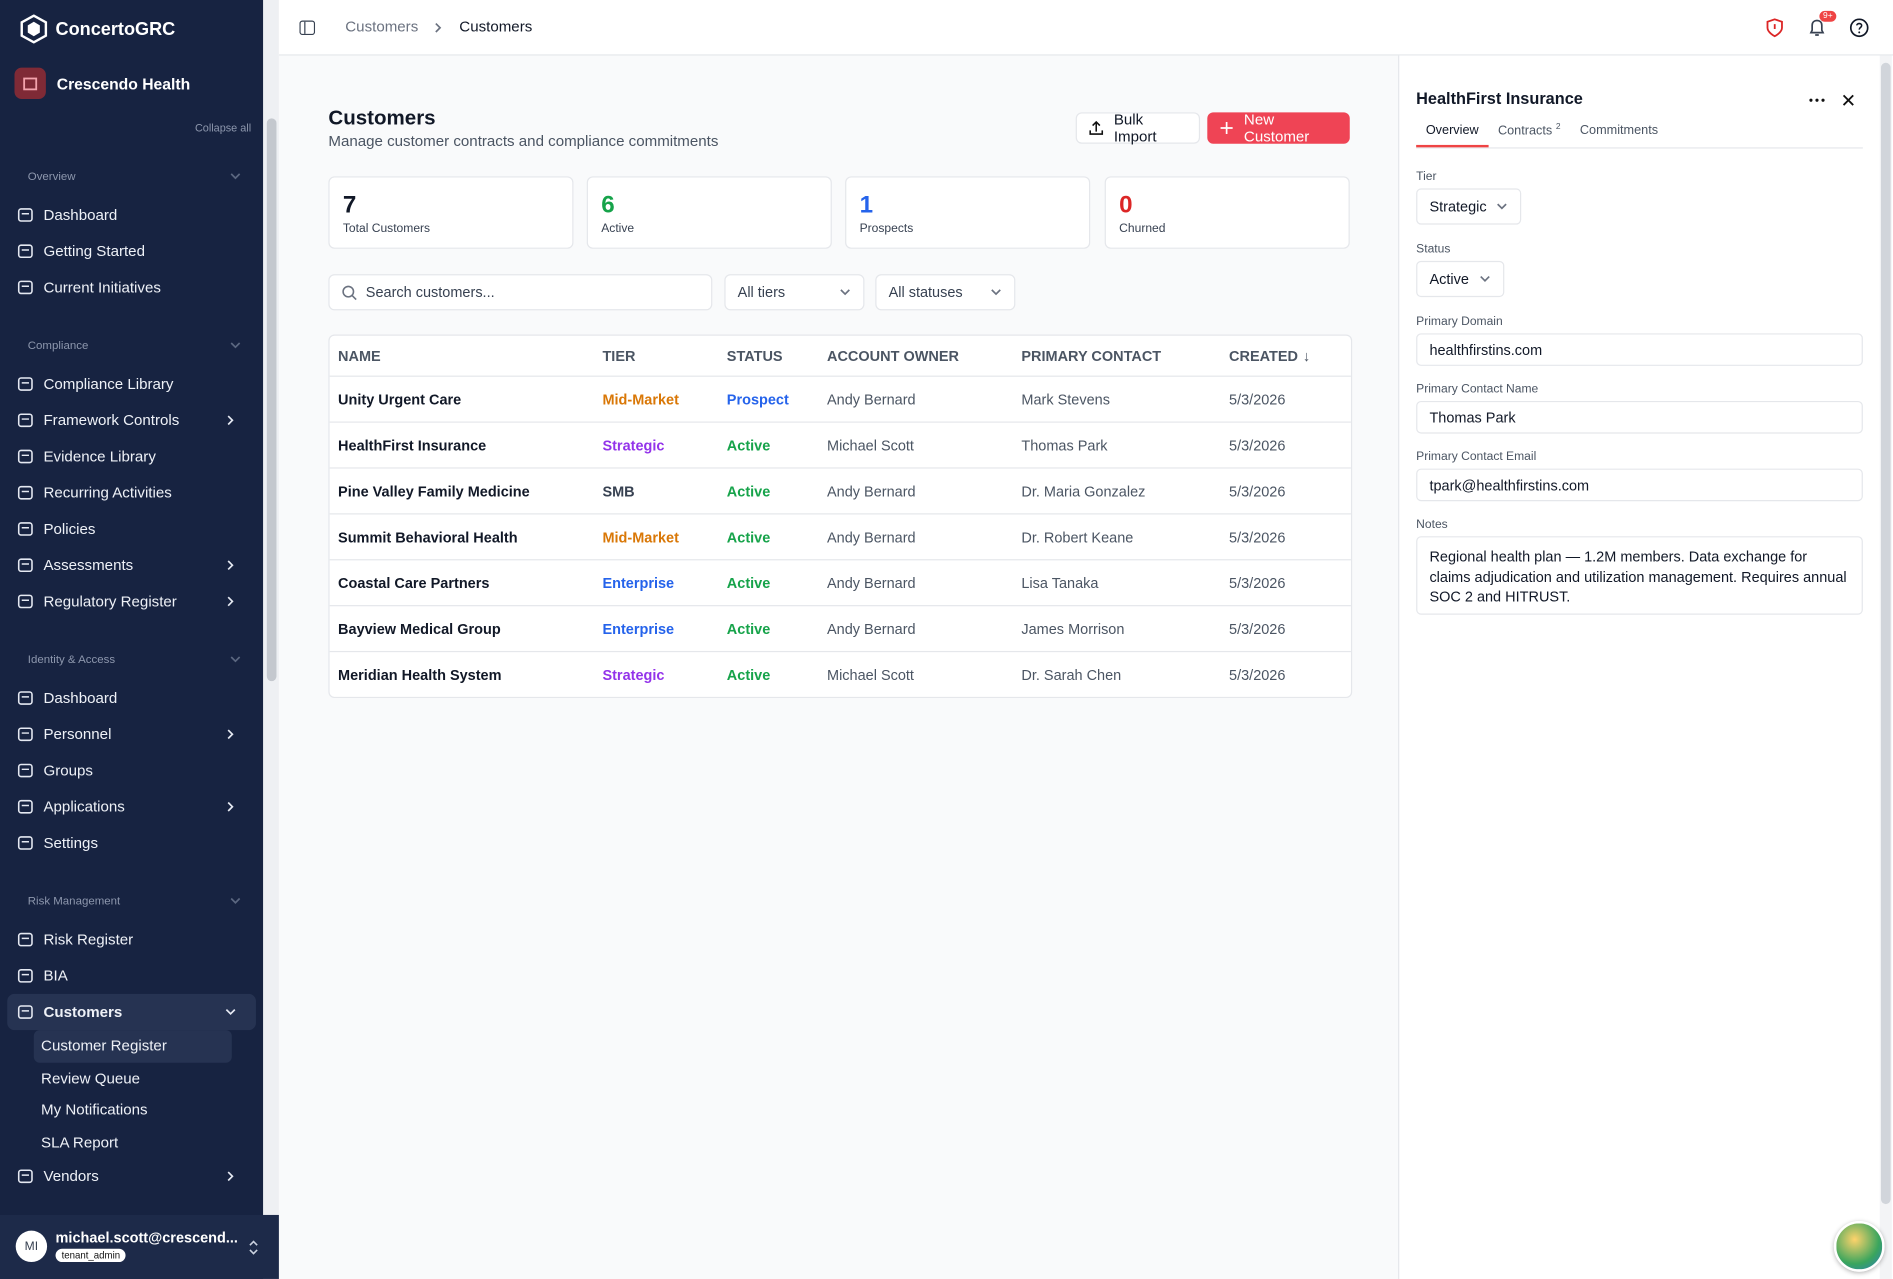 This screenshot has width=1893, height=1279. Describe the element at coordinates (80, 698) in the screenshot. I see `nav-item-label: Dashboard` at that location.